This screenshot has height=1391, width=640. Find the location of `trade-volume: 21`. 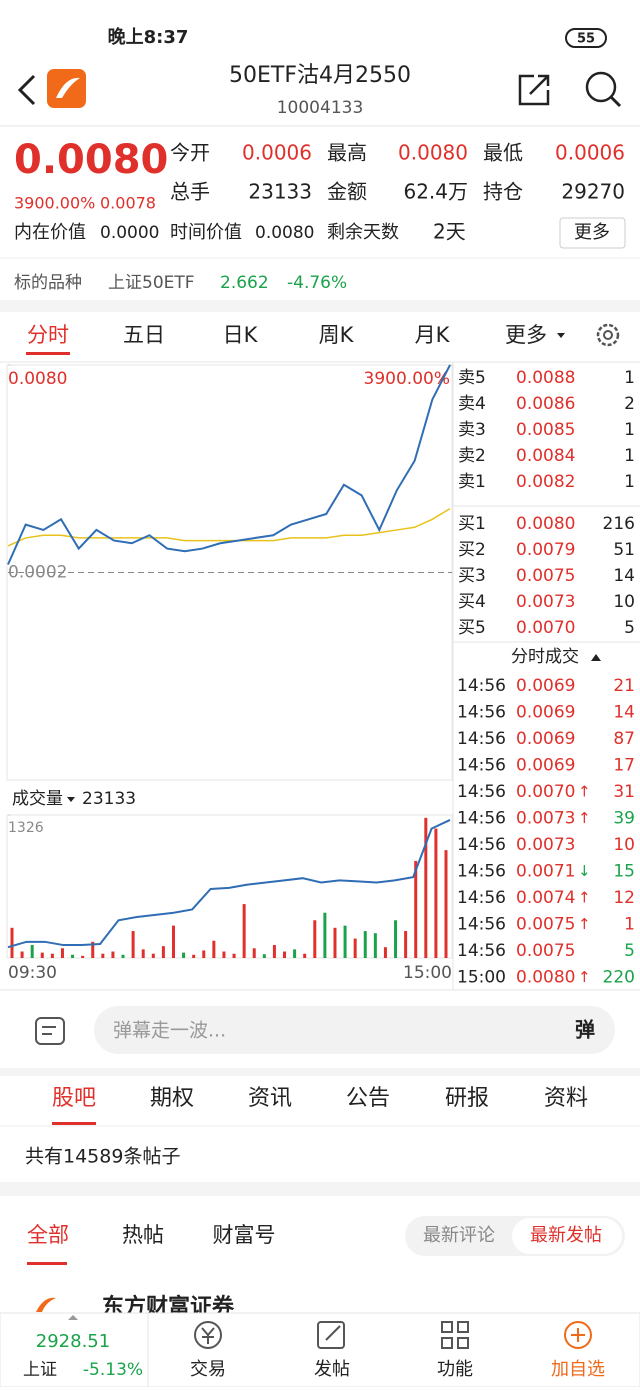

trade-volume: 21 is located at coordinates (624, 686).